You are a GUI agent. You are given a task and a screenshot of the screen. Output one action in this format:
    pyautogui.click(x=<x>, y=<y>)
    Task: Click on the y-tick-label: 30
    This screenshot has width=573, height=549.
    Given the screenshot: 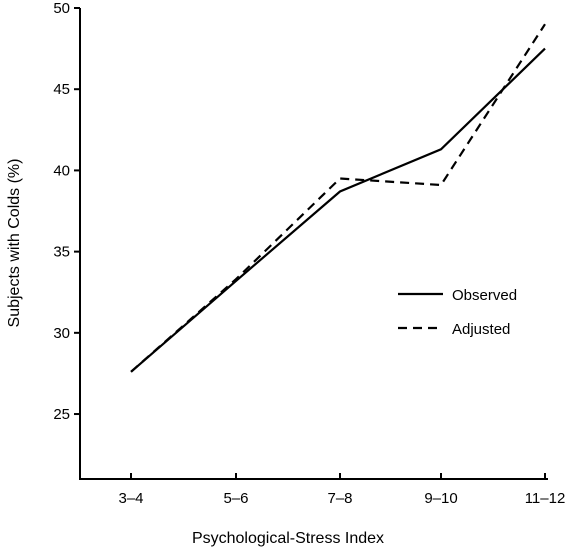 What is the action you would take?
    pyautogui.click(x=61, y=333)
    